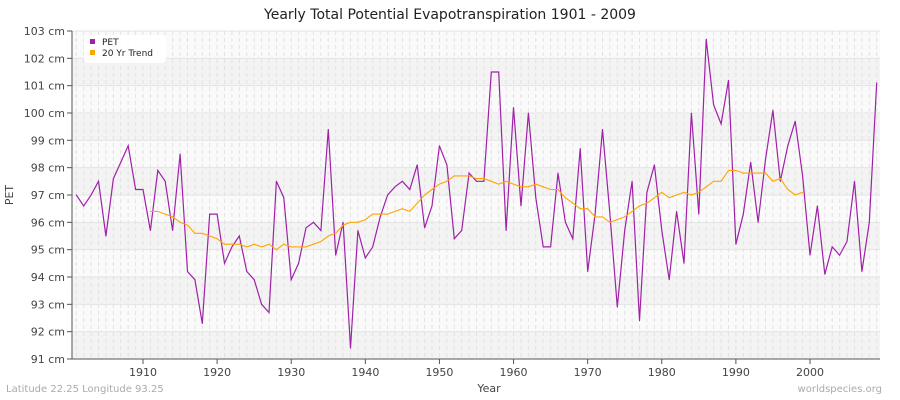 This screenshot has height=400, width=900. Describe the element at coordinates (110, 43) in the screenshot. I see `legend-label-pet: PET` at that location.